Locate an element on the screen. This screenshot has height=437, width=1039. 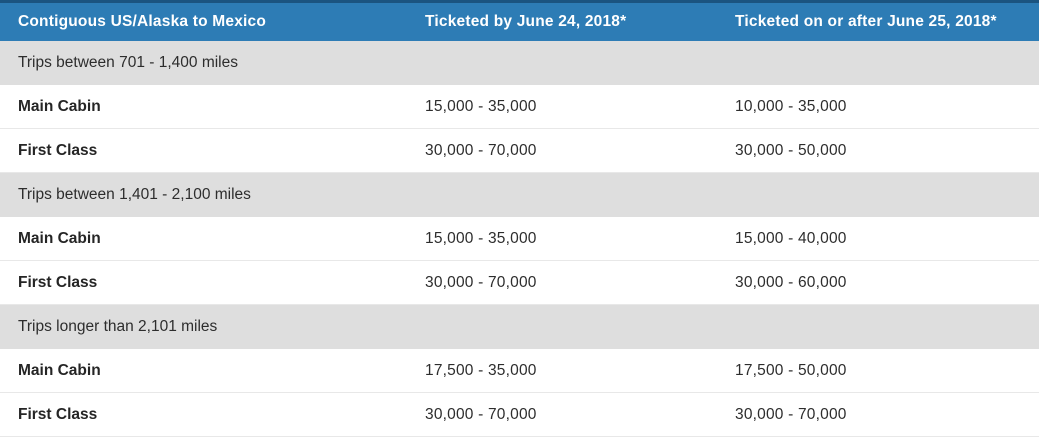
section-title: Trips between 1,401 - 2,100 miles is located at coordinates (134, 194).